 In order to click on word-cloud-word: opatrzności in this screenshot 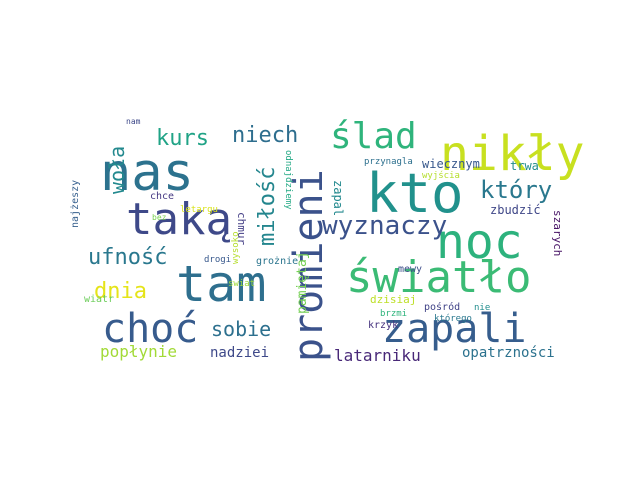, I will do `click(508, 353)`.